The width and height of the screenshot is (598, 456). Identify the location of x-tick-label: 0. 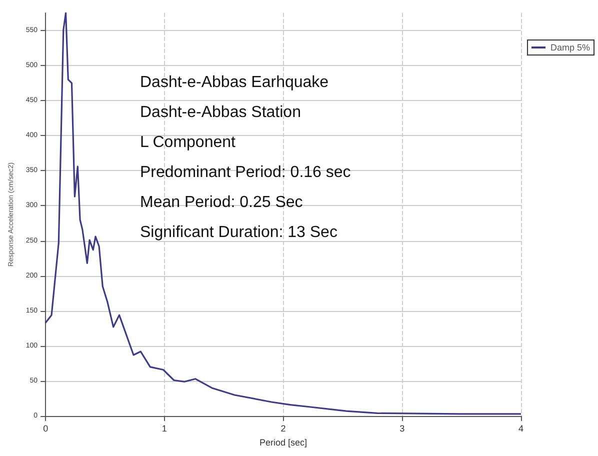
(45, 429).